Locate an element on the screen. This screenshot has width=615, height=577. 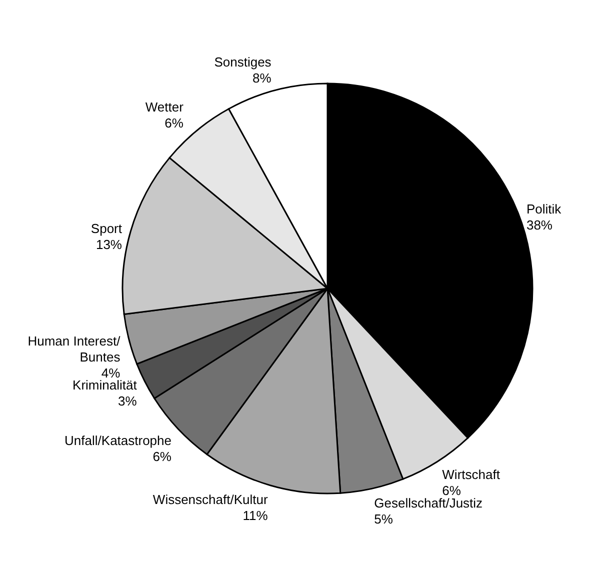
data-label: 11% is located at coordinates (255, 516).